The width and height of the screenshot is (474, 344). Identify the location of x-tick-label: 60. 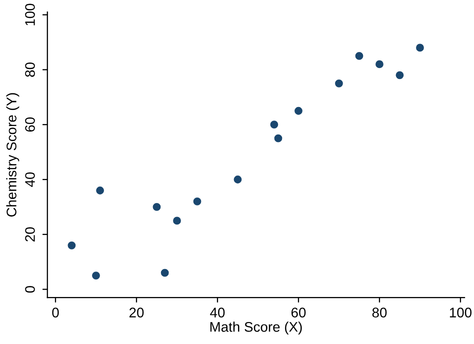
(298, 313).